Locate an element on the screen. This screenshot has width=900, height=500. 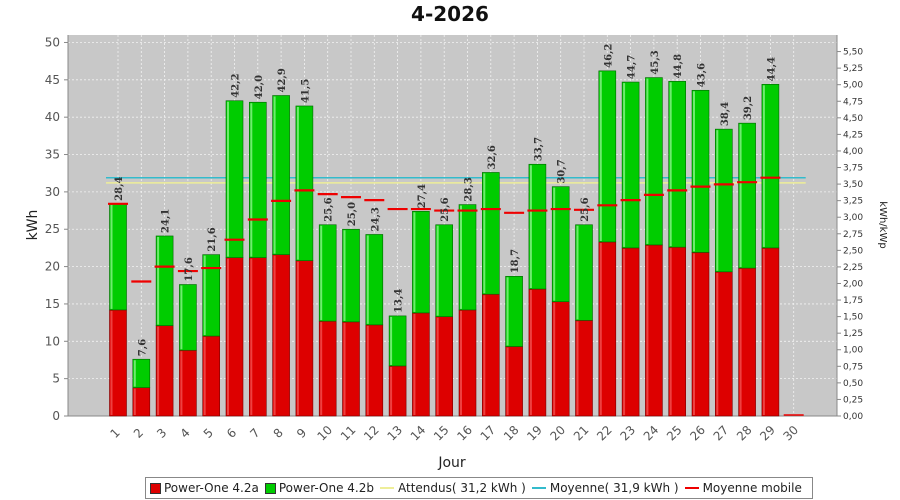
y-axis-label: kWh is located at coordinates (33, 225).